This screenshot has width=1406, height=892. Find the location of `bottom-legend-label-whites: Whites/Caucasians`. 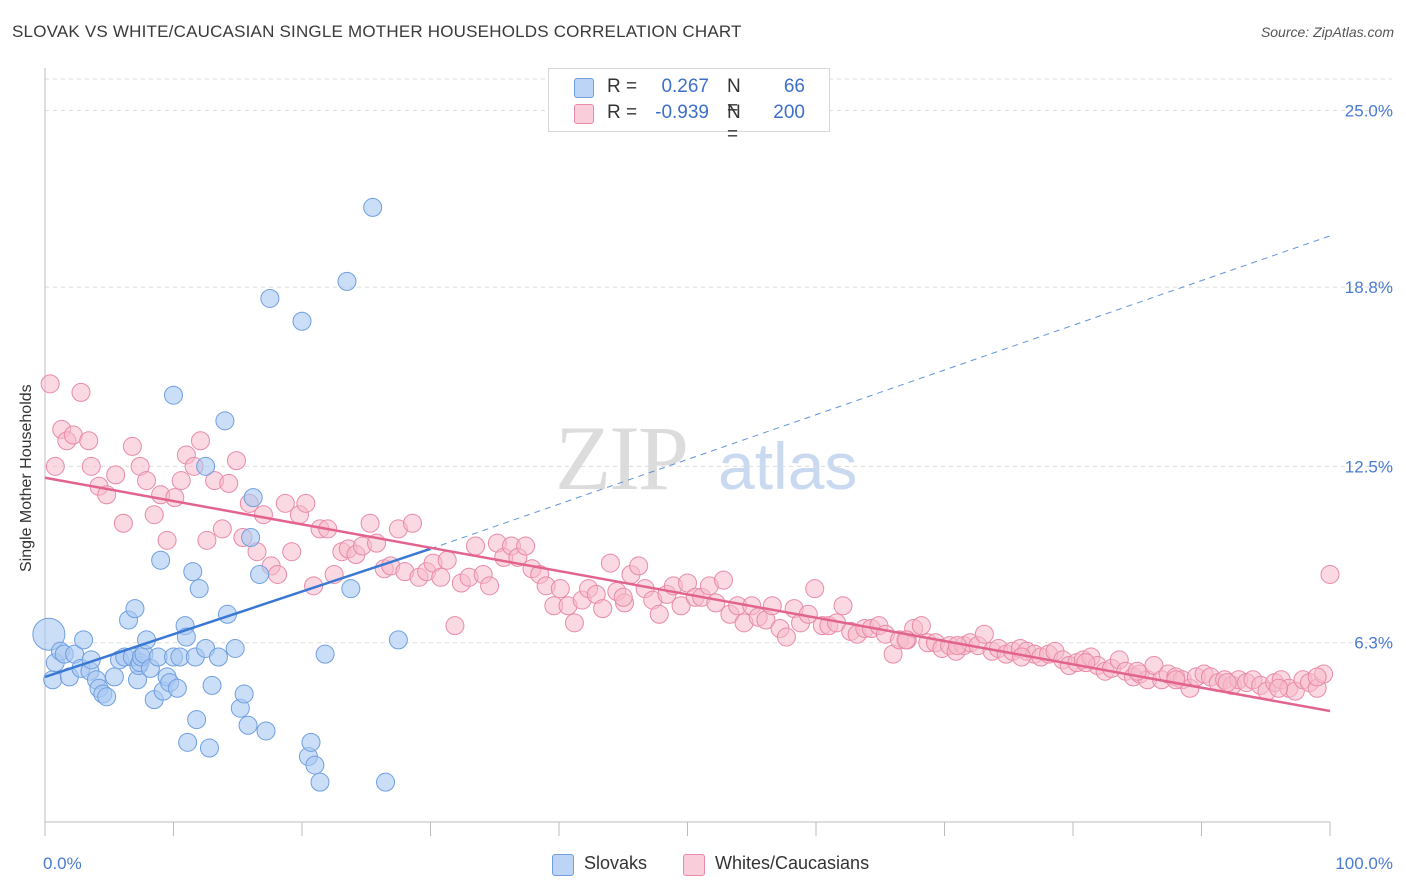

bottom-legend-label-whites: Whites/Caucasians is located at coordinates (792, 863).